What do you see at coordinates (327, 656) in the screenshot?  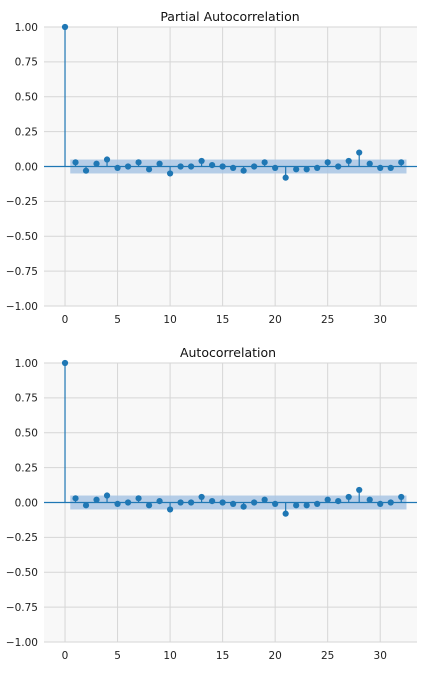 I see `x-tick-label: 25` at bounding box center [327, 656].